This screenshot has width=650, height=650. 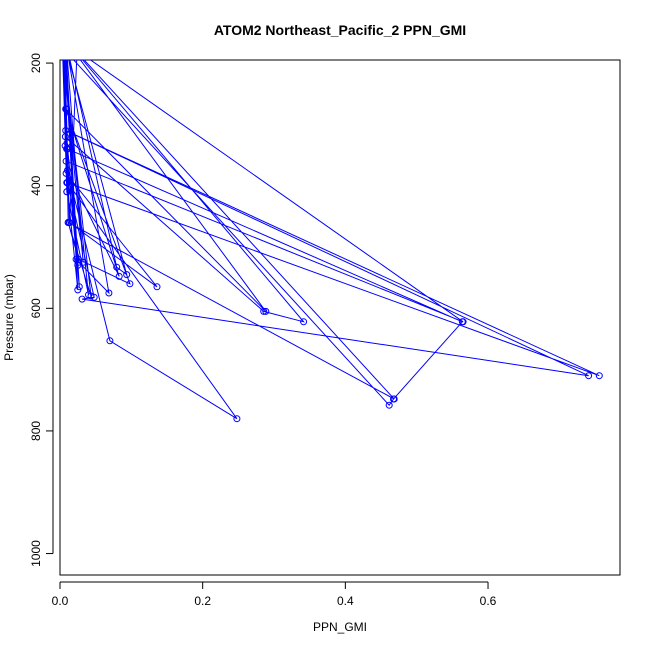 I want to click on x-axis: 0.0 0.2 0.4 0.6, so click(x=274, y=594).